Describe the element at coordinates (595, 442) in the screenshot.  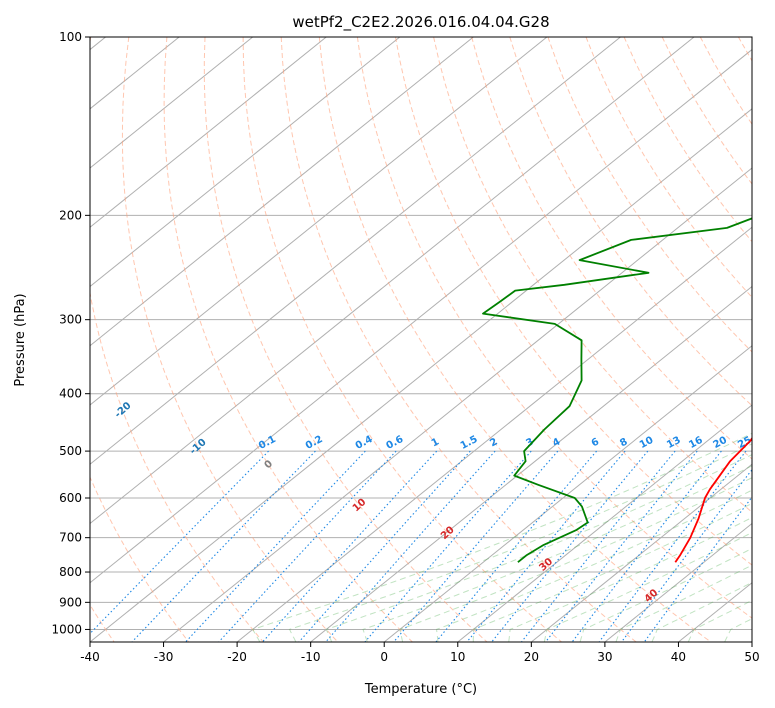
I see `mixing-ratio-label: 6` at that location.